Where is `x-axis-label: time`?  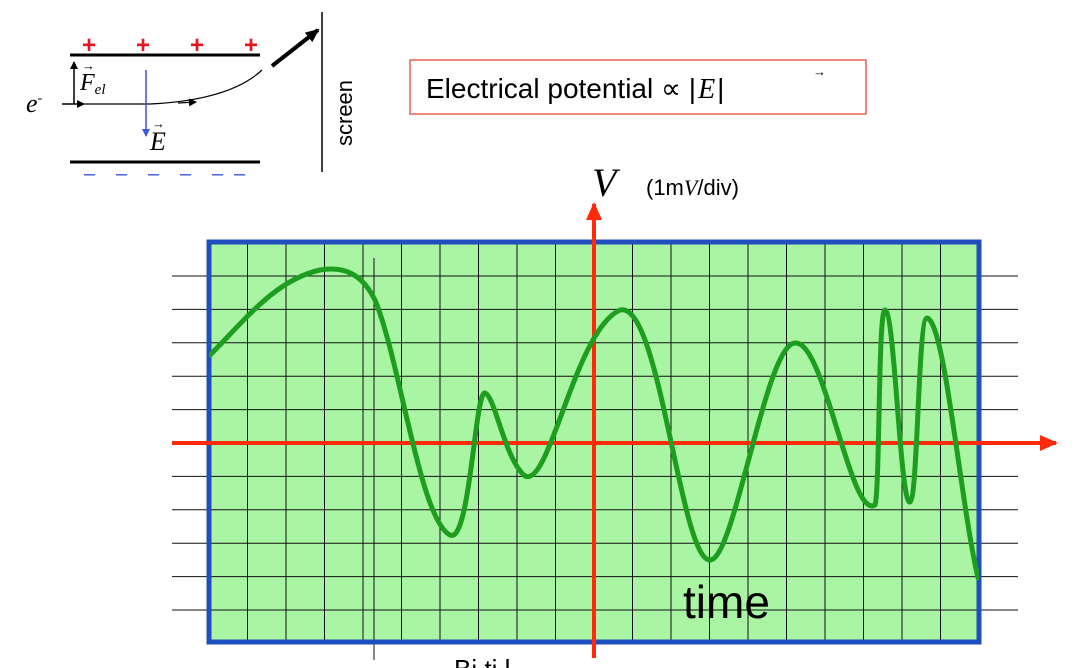
x-axis-label: time is located at coordinates (726, 602).